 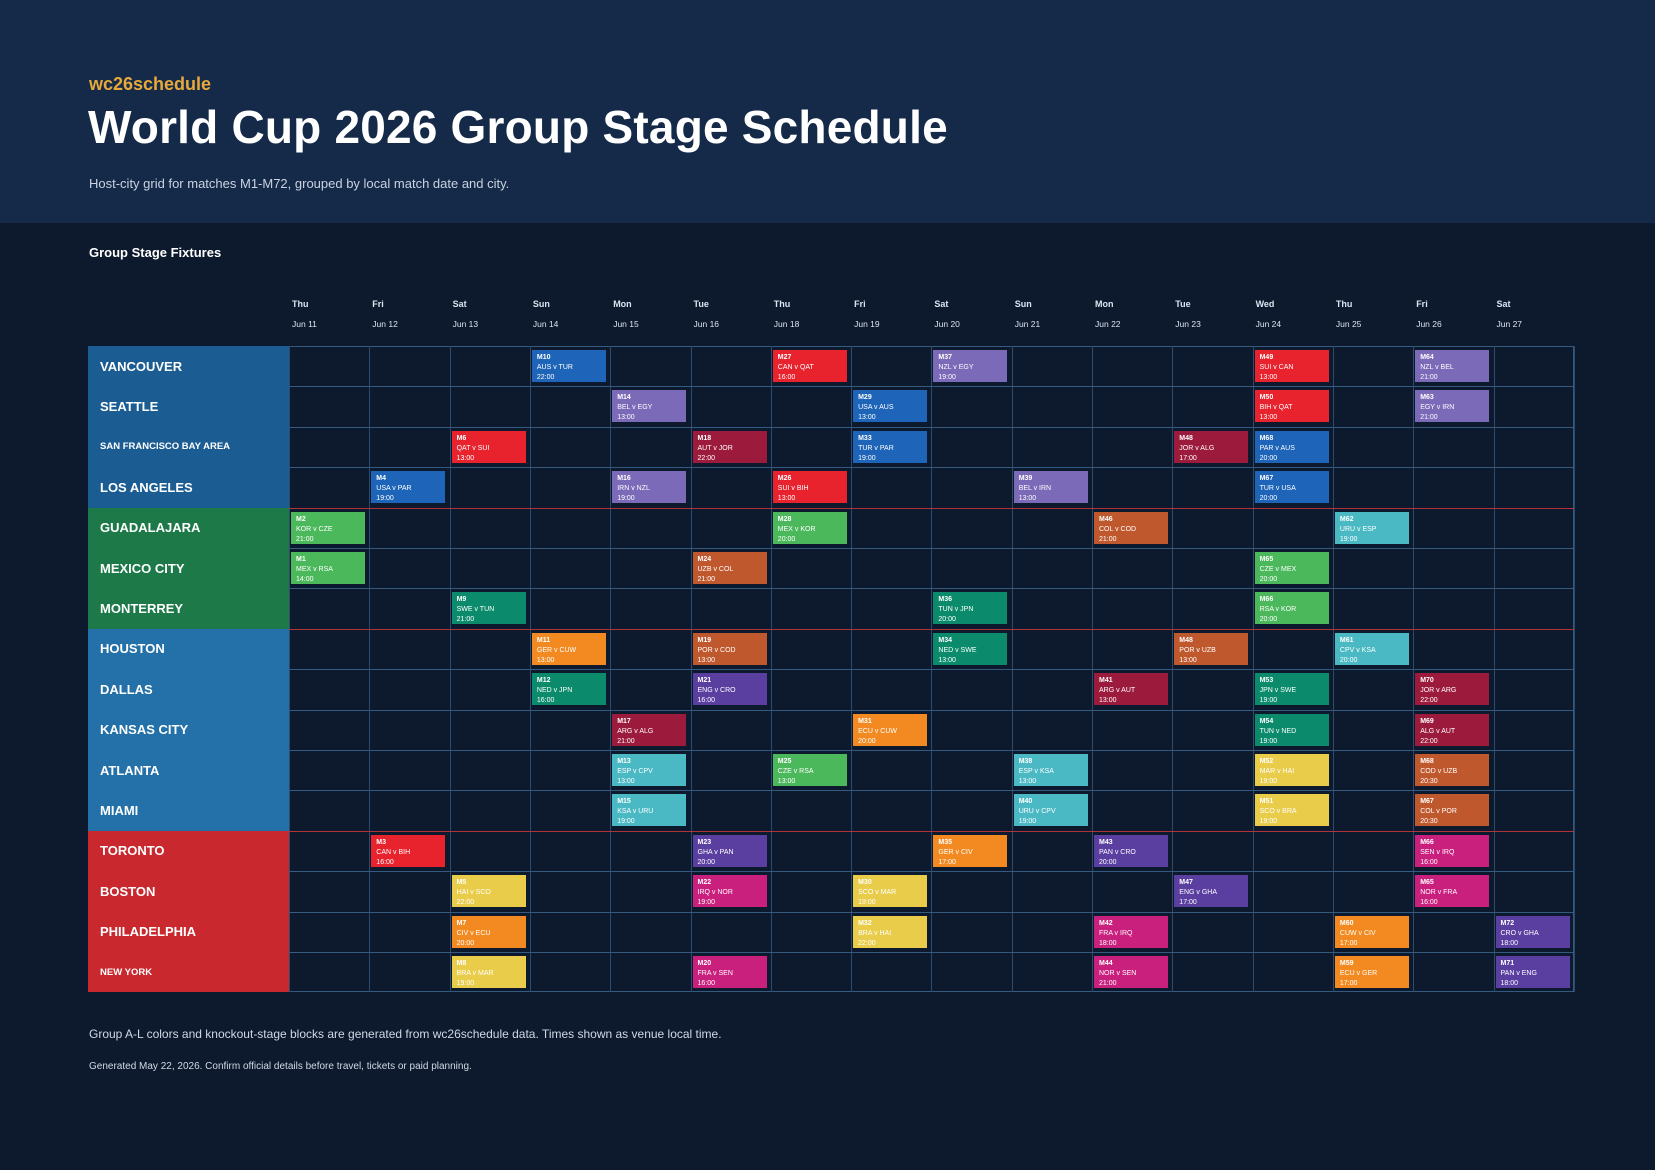 I want to click on match-card: M47 ENG v GHA 17:00, so click(x=1211, y=891).